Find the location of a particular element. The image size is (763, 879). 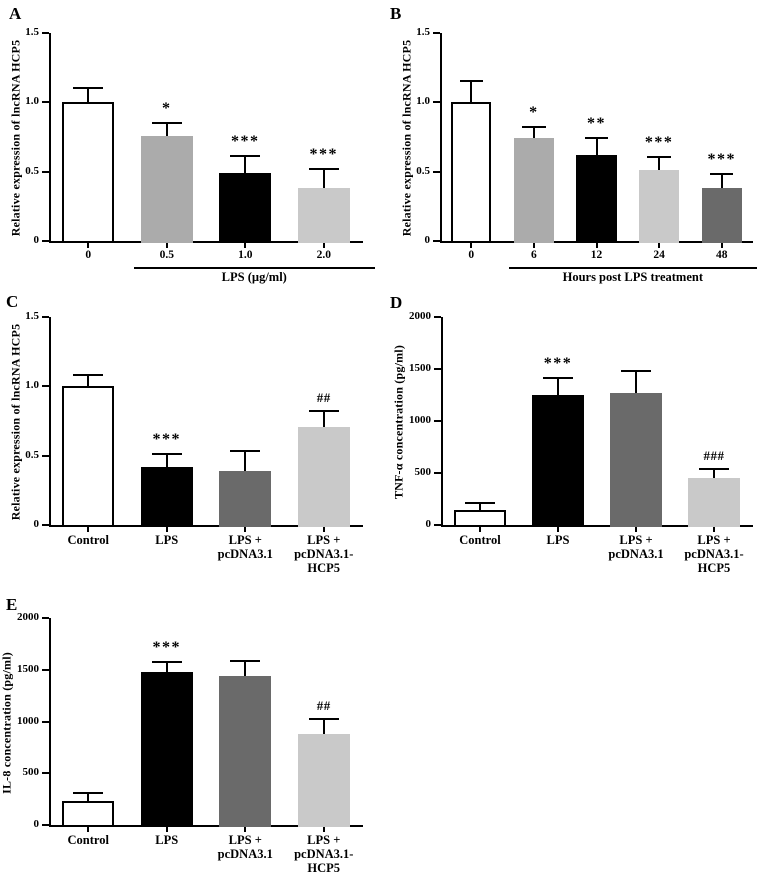

x-tick-label: 0 is located at coordinates (88, 255).